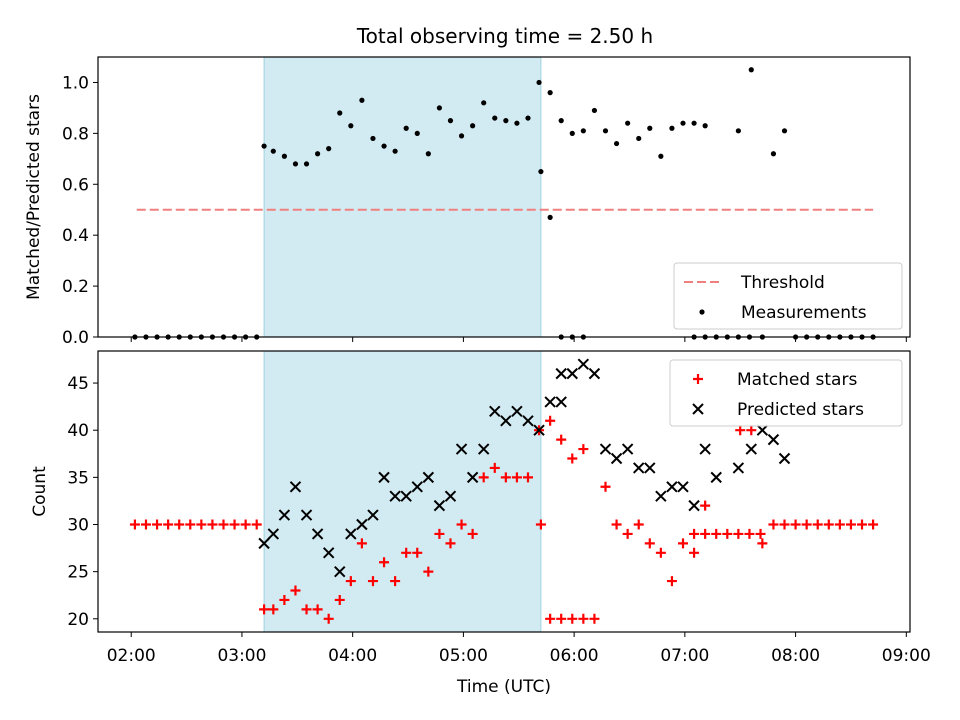 This screenshot has height=720, width=960. I want to click on x-tick-label: 05:00, so click(463, 656).